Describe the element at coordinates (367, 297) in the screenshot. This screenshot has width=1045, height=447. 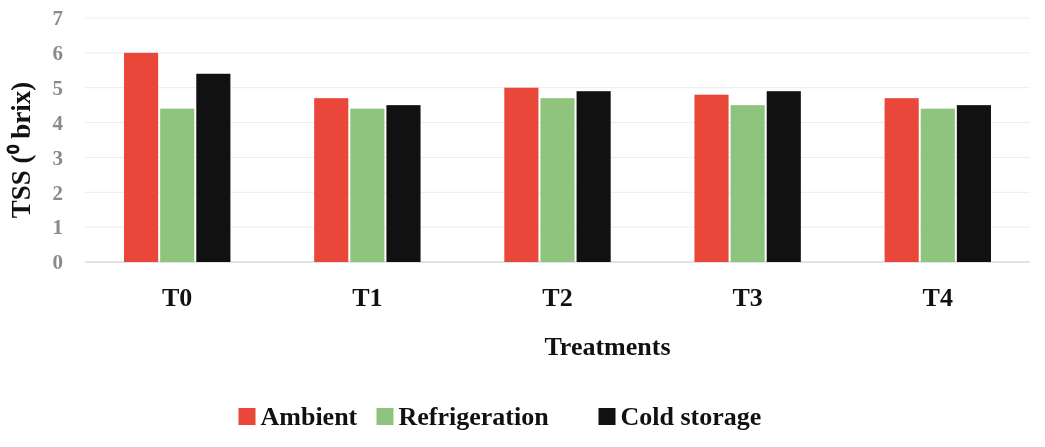
I see `x-tick-label: T1` at that location.